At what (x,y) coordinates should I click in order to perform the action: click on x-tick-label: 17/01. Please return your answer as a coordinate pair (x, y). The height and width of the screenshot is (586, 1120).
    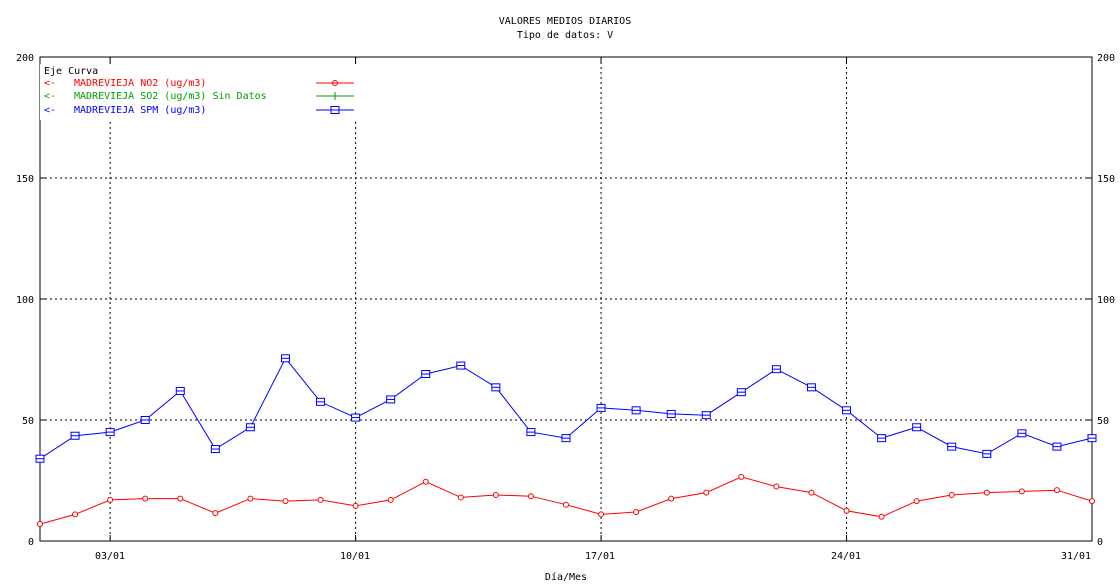
    Looking at the image, I should click on (600, 556).